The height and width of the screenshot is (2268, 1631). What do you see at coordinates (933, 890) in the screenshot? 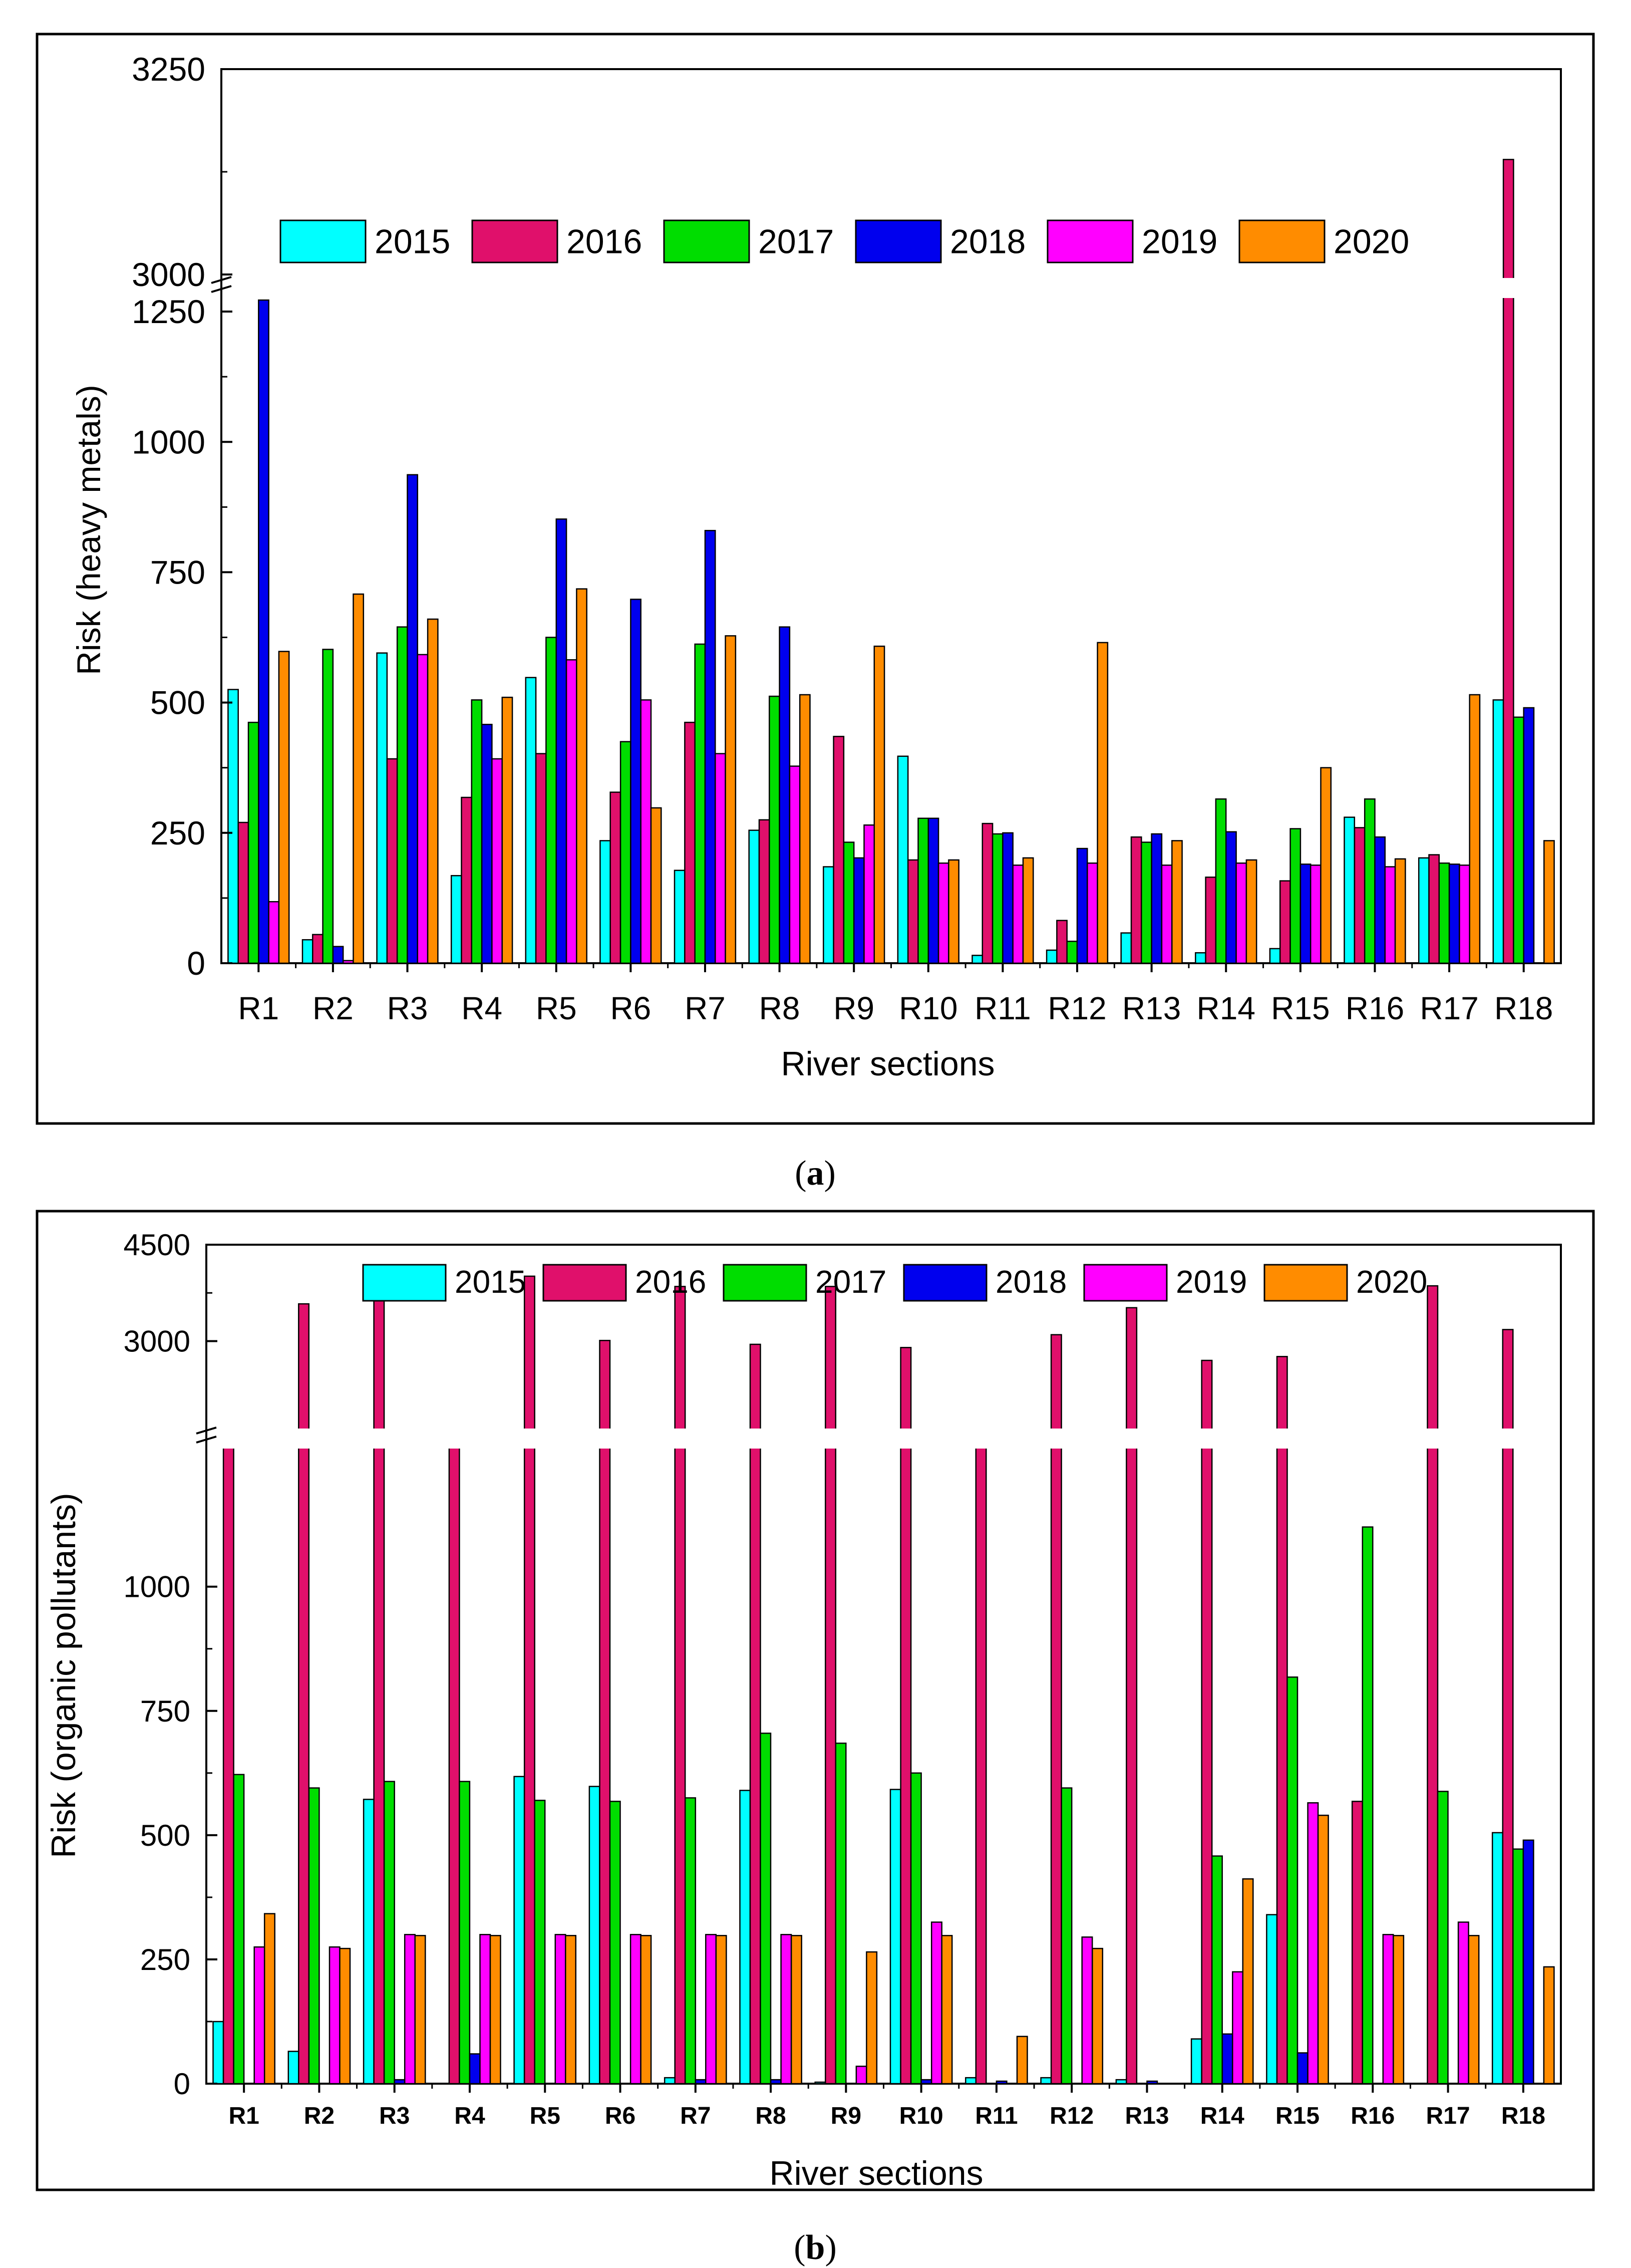
I see `bar-R10-2018` at bounding box center [933, 890].